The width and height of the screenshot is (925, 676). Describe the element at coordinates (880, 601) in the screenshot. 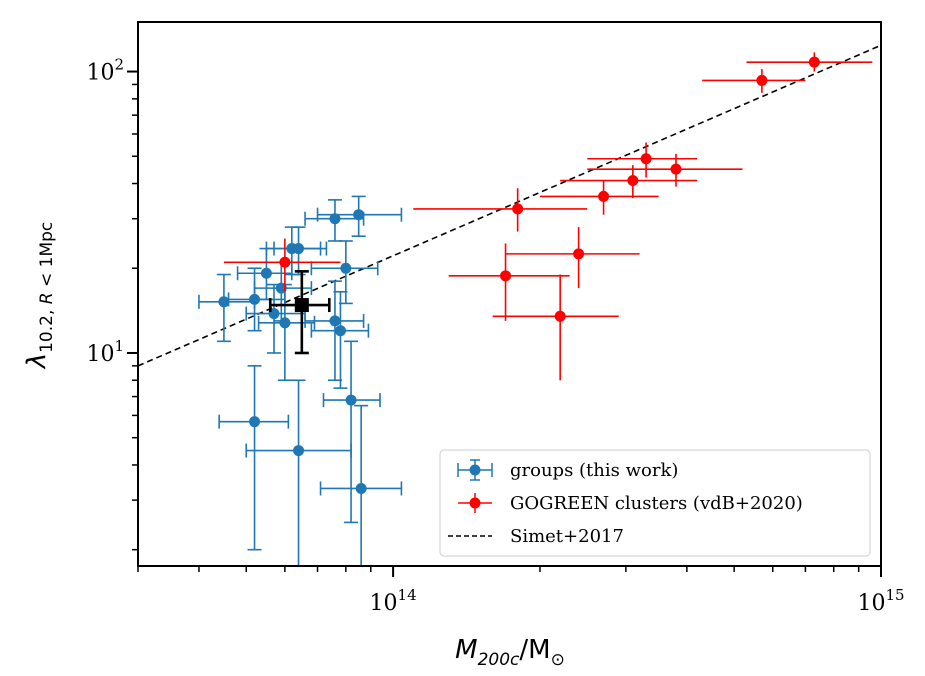

I see `x-tick-label: 1015` at that location.